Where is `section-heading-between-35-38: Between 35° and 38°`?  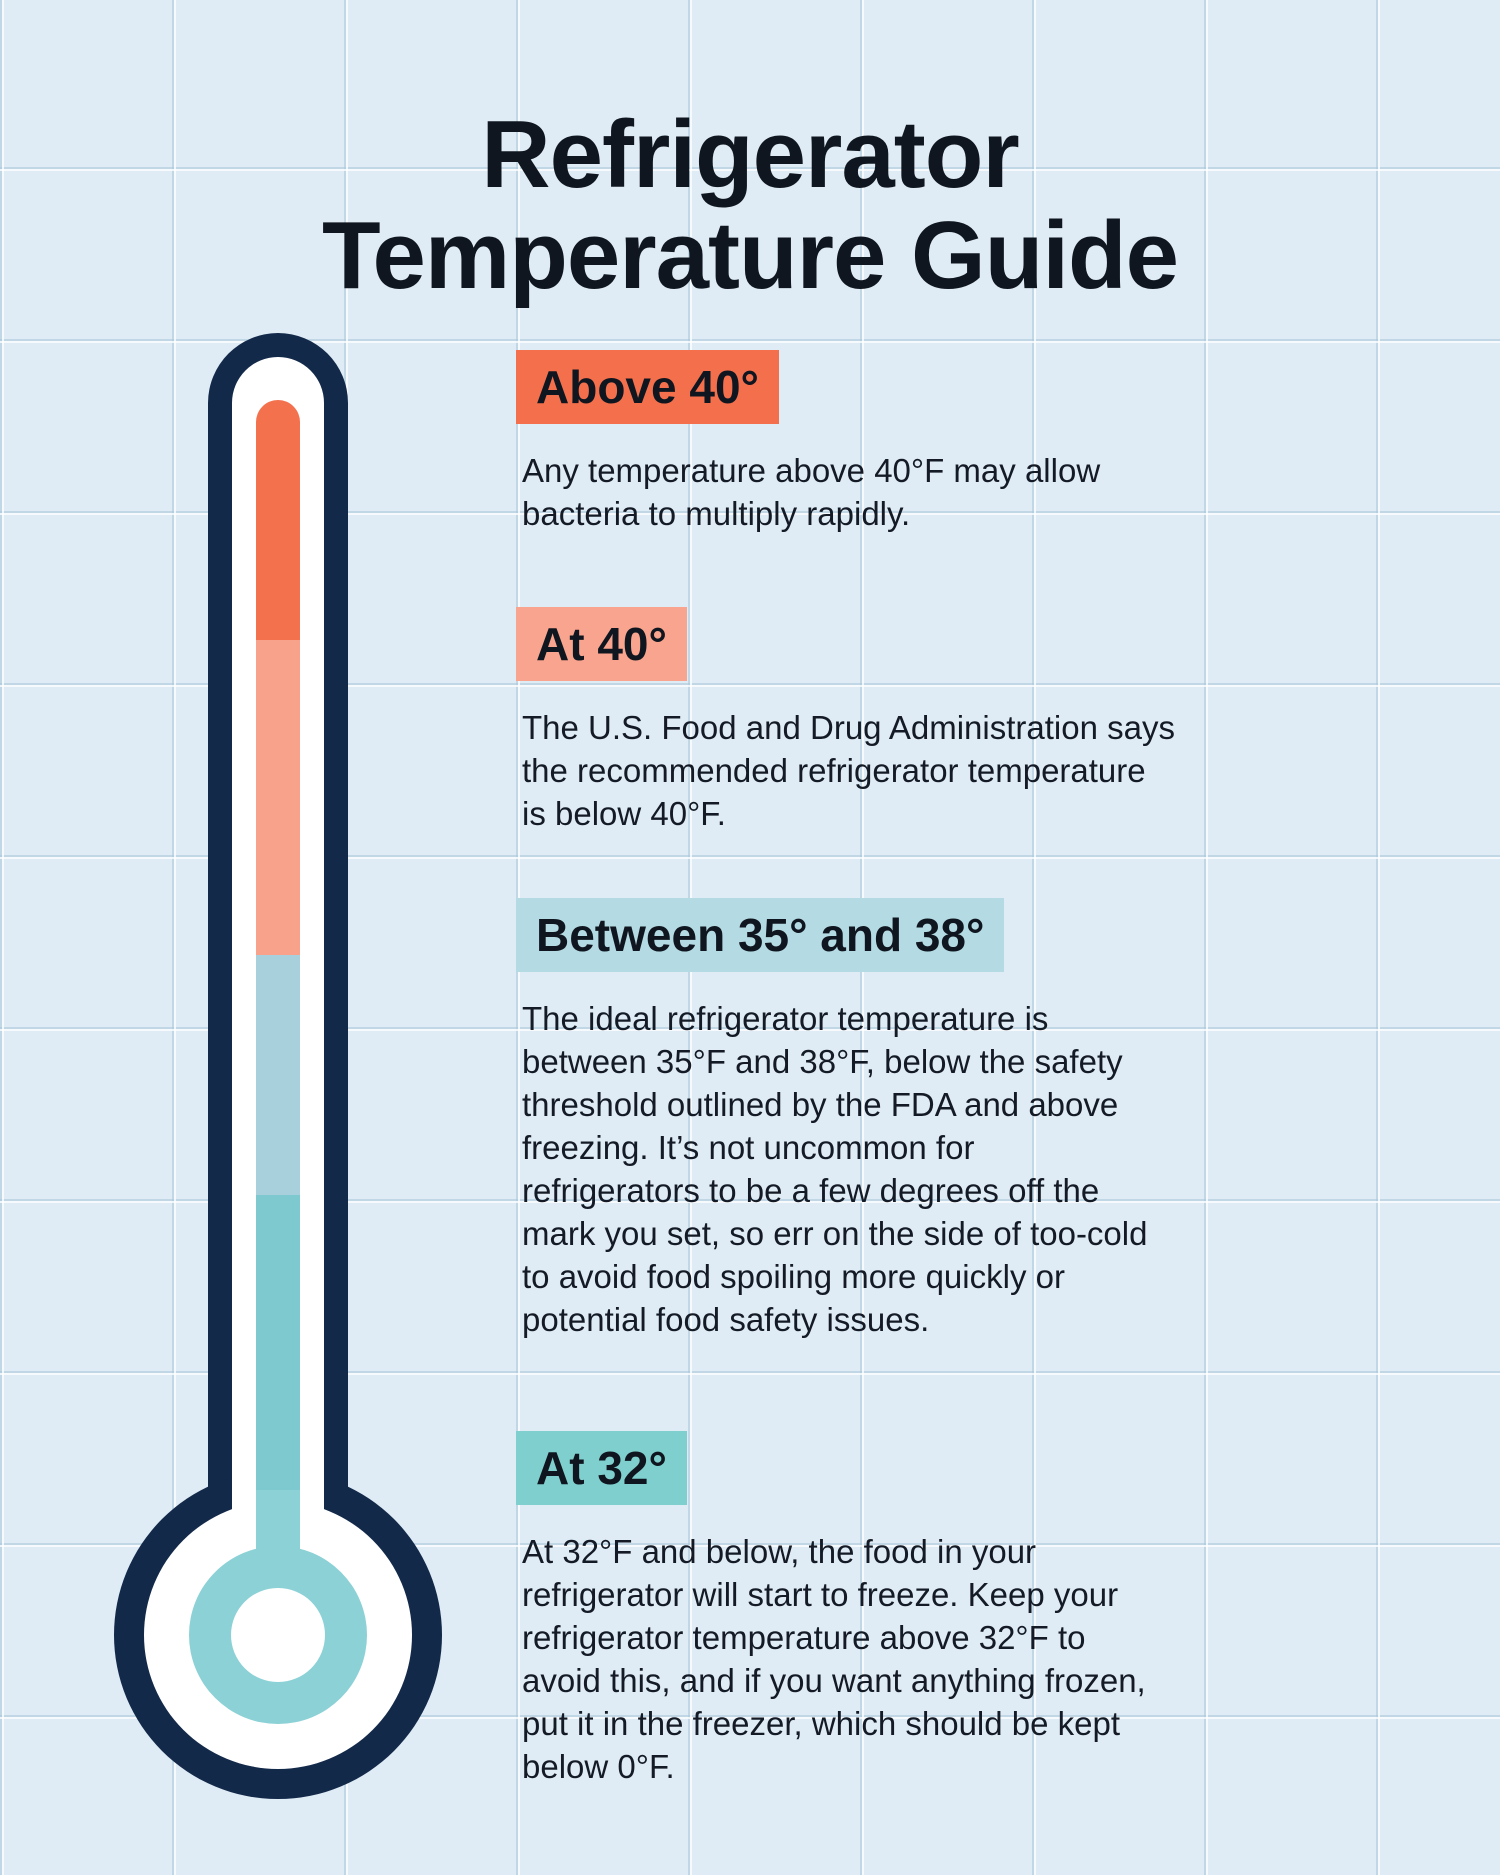 section-heading-between-35-38: Between 35° and 38° is located at coordinates (760, 935).